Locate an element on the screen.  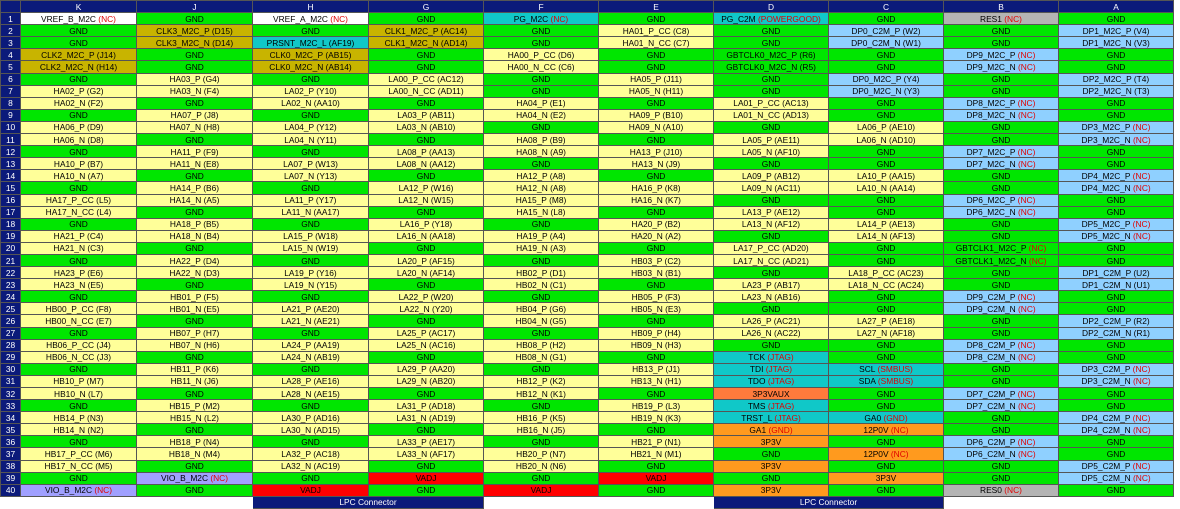
pin-signal: VREF_A_M2C is located at coordinates (300, 18).